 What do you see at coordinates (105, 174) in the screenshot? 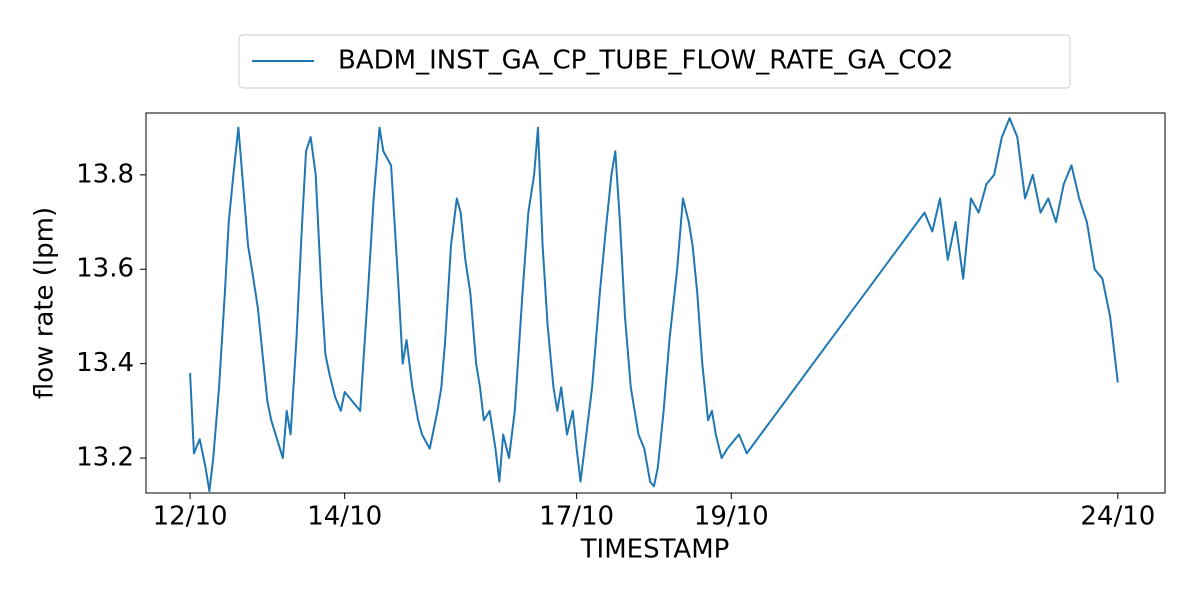
I see `y-tick-label: 13.8` at bounding box center [105, 174].